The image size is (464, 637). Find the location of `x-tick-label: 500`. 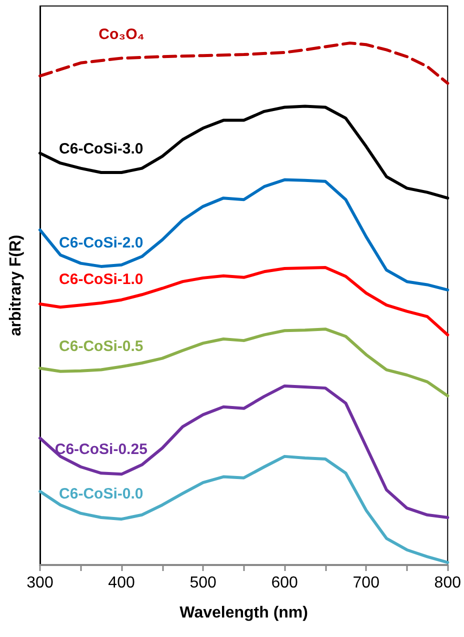

x-tick-label: 500 is located at coordinates (203, 583).